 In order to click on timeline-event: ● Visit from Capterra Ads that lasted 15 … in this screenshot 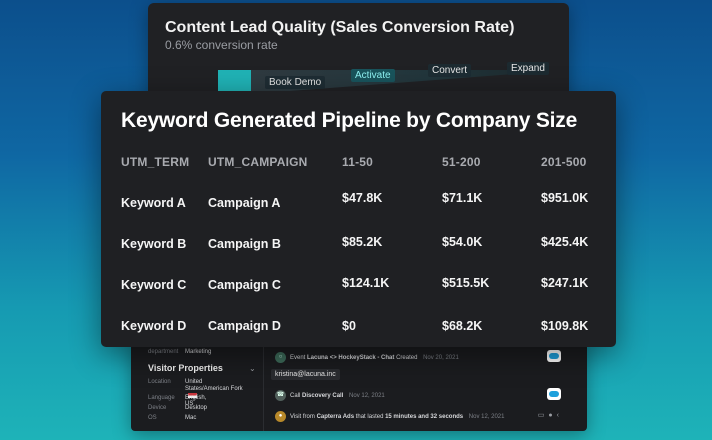, I will do `click(389, 416)`.